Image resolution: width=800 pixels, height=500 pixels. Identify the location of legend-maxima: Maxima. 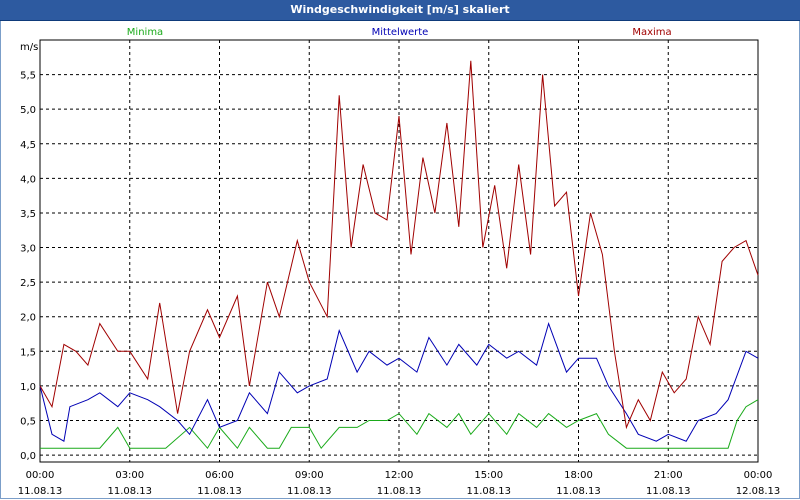
(651, 32).